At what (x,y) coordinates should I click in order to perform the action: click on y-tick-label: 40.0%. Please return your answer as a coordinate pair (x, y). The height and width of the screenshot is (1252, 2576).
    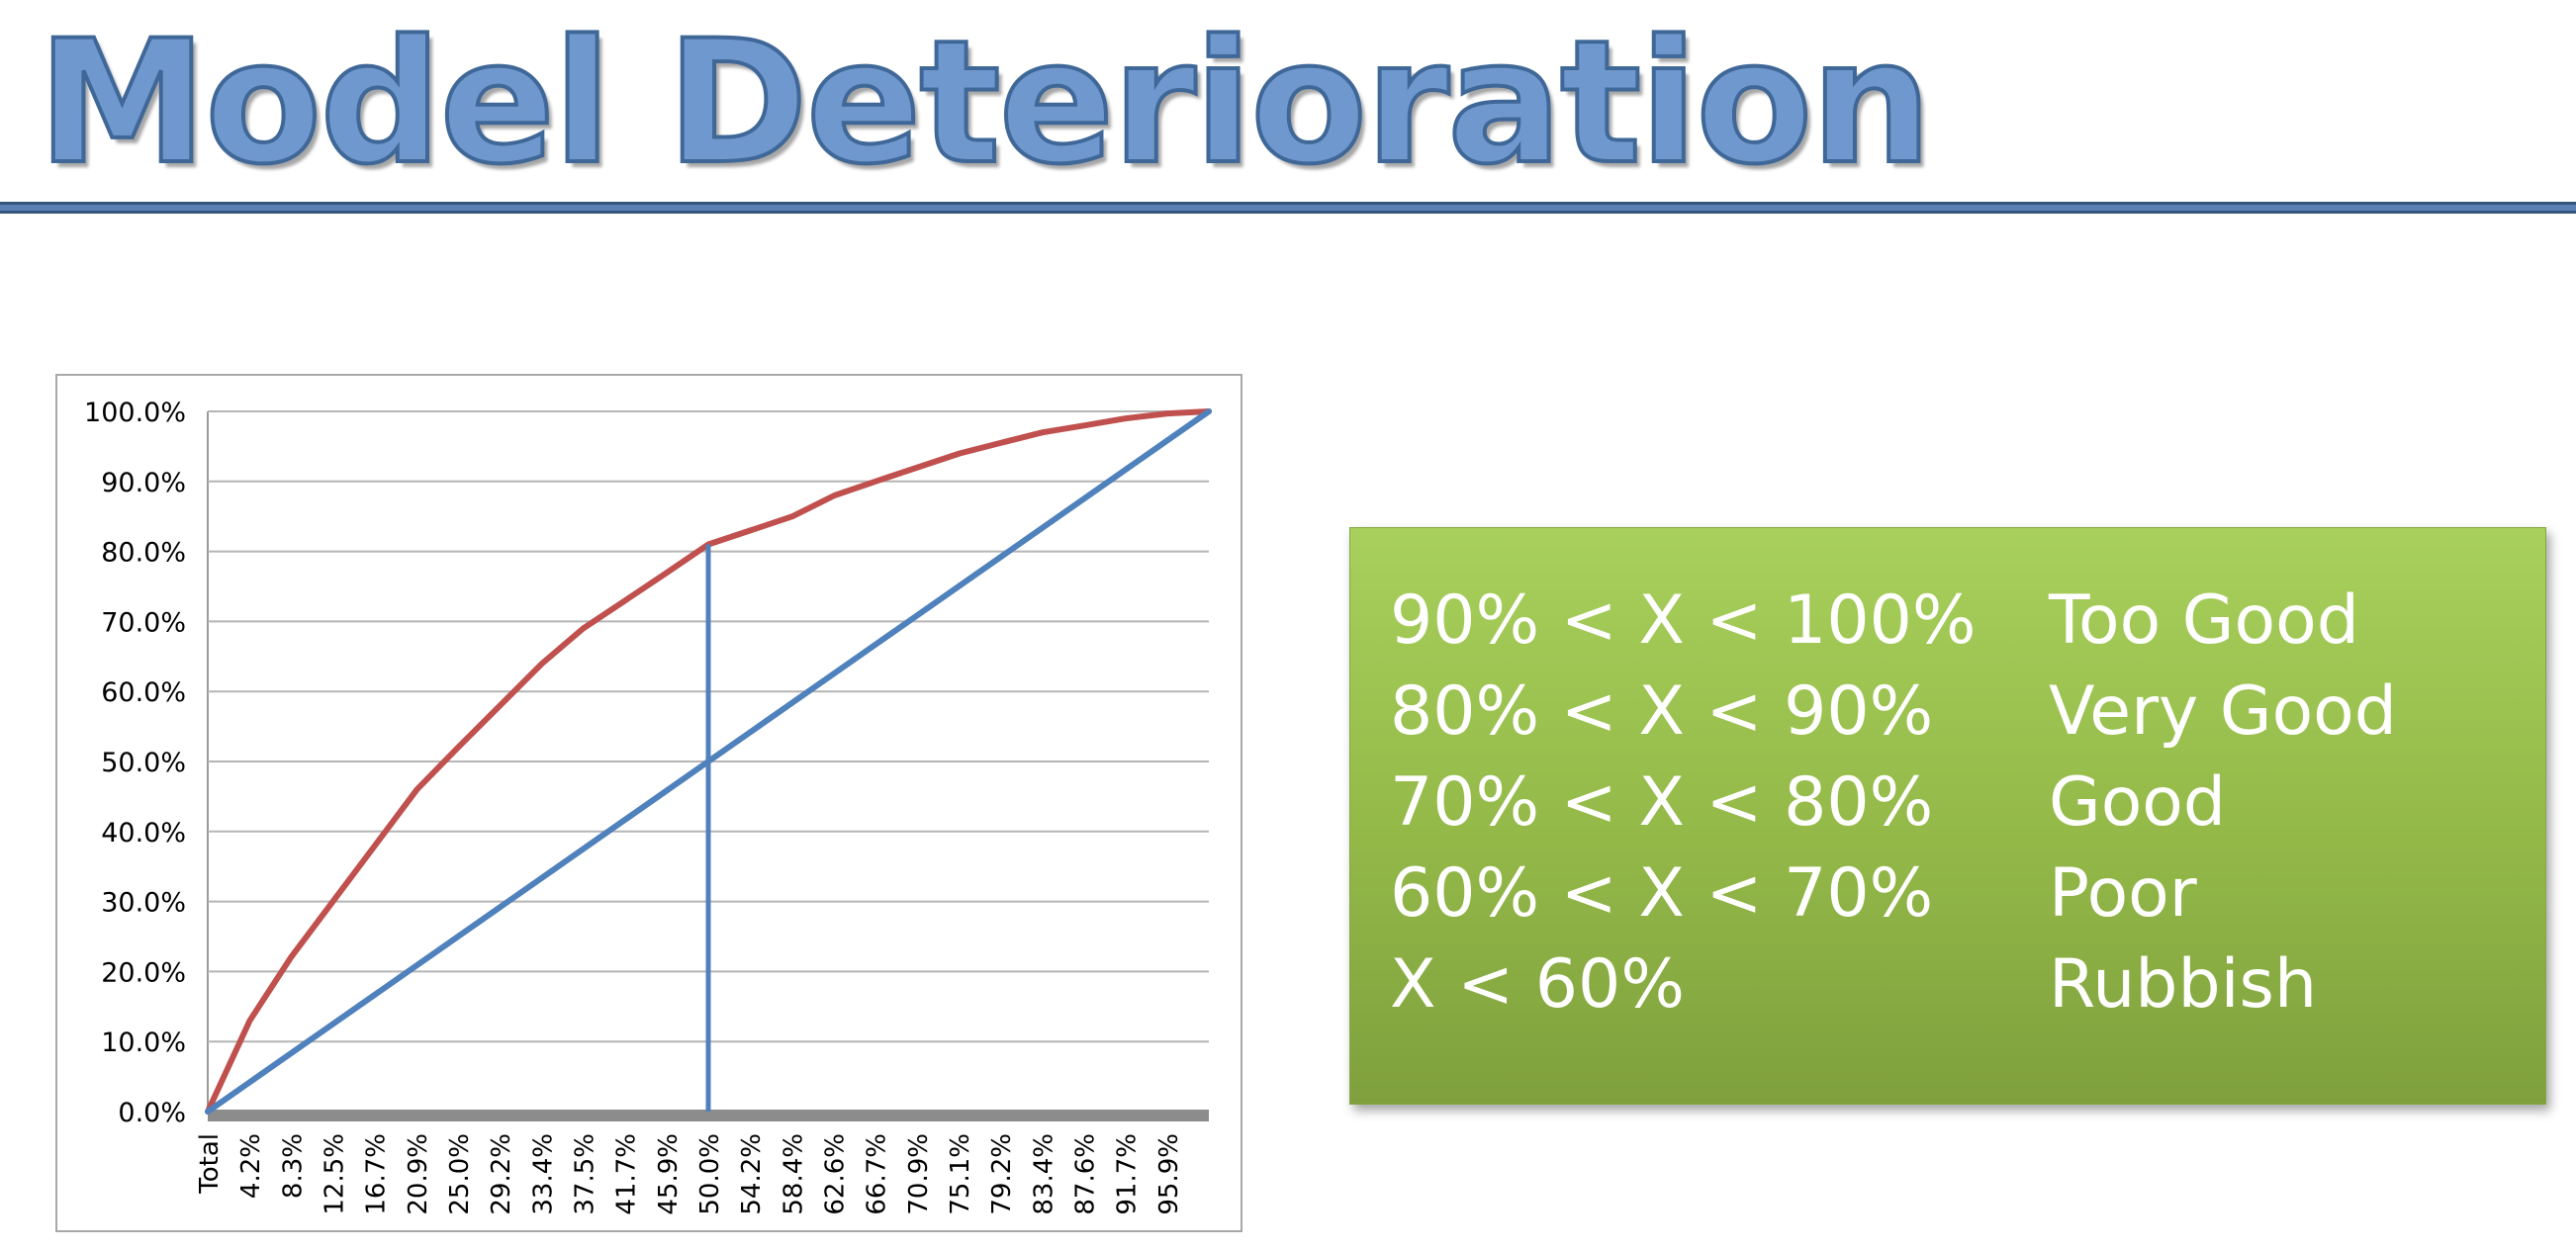
    Looking at the image, I should click on (143, 833).